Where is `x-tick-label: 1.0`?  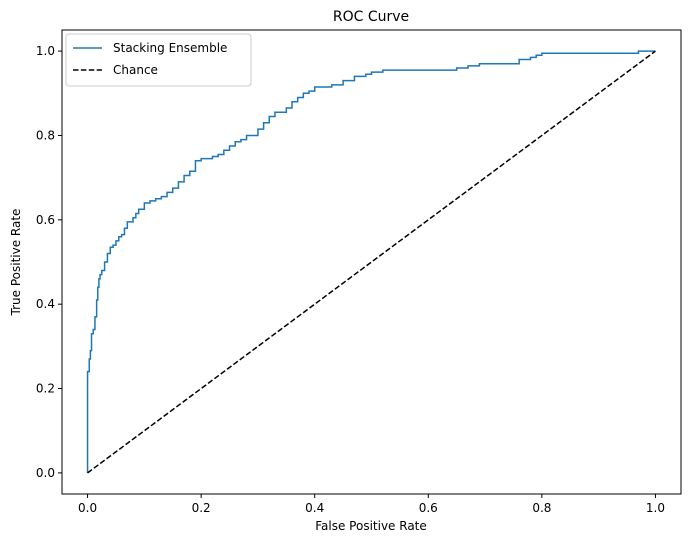
x-tick-label: 1.0 is located at coordinates (655, 508).